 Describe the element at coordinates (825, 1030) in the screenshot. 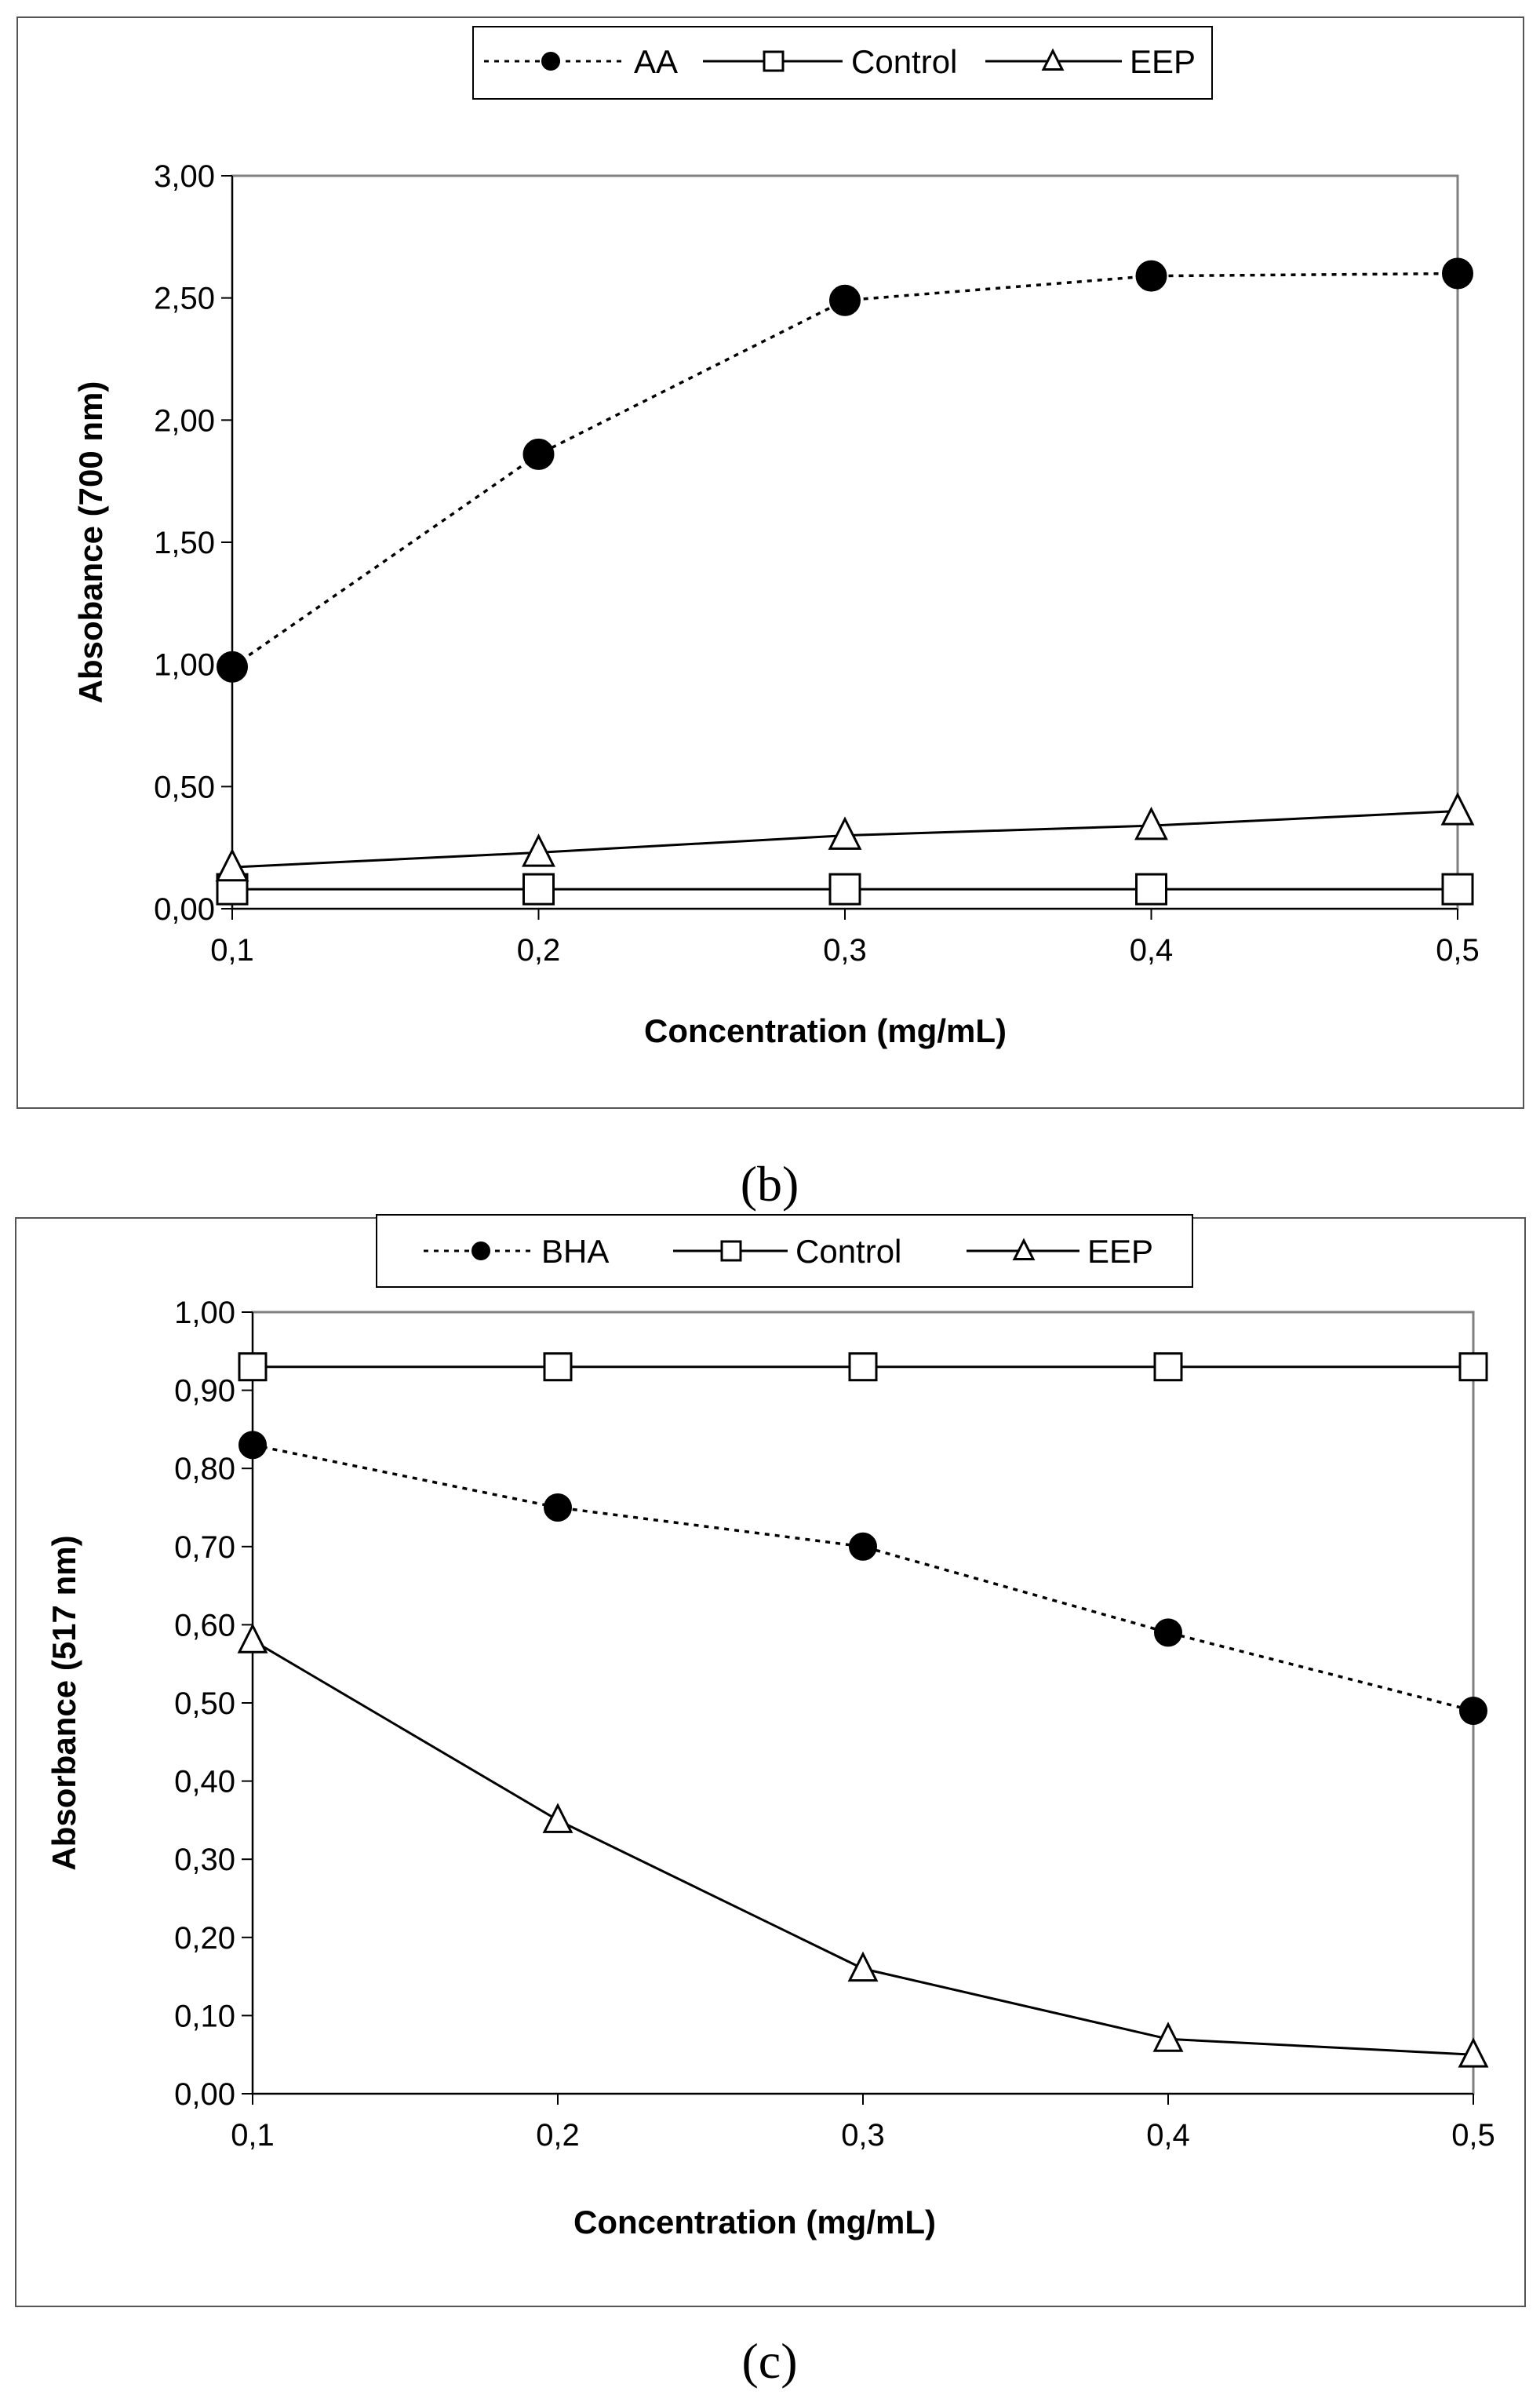

I see `chart-b-xlabel: Concentration (mg/mL)` at that location.